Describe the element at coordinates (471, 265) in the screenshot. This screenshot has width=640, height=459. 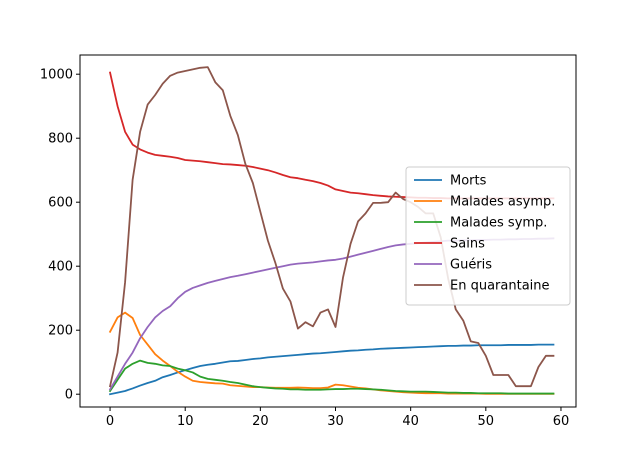
I see `legend-label-4: Guéris` at that location.